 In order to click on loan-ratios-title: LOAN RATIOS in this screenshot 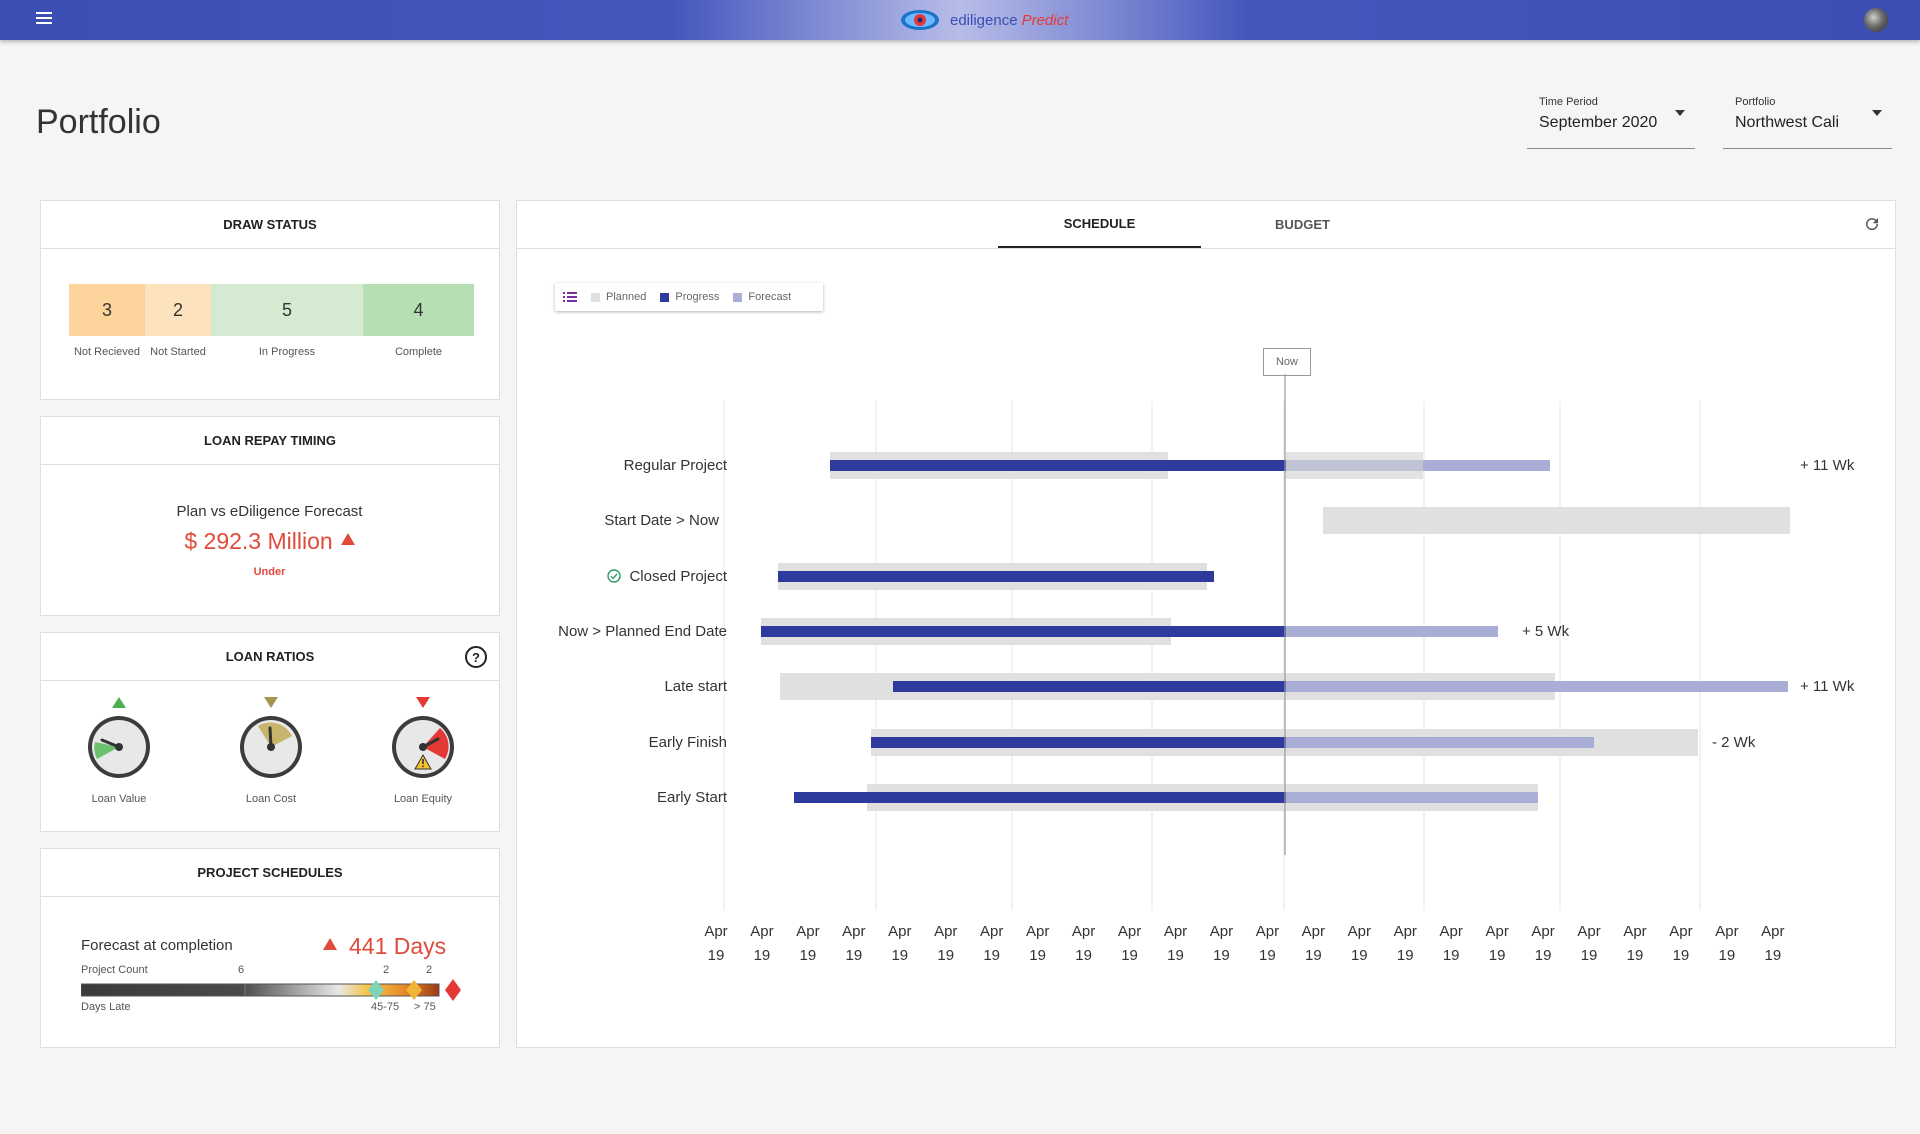, I will do `click(270, 656)`.